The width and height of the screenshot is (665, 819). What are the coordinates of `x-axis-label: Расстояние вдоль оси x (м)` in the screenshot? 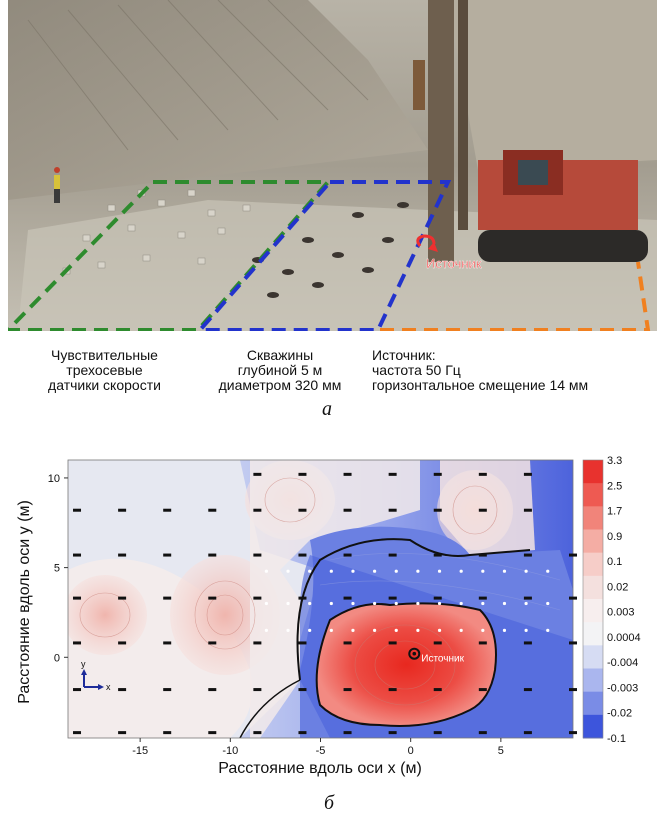 It's located at (320, 768).